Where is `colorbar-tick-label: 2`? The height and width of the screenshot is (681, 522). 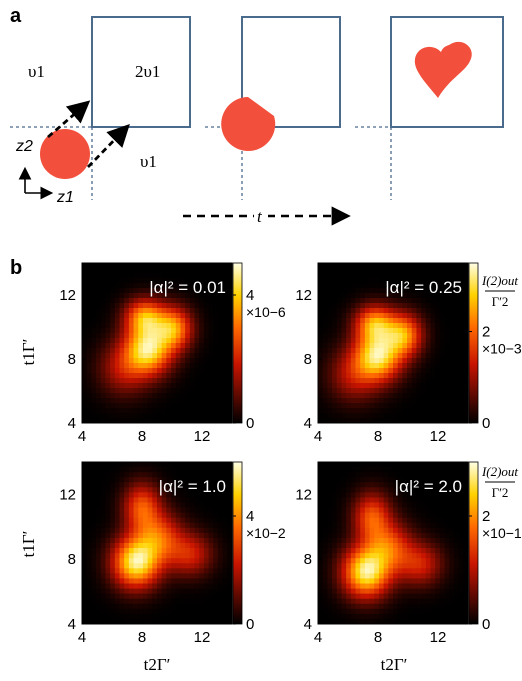
colorbar-tick-label: 2 is located at coordinates (486, 332).